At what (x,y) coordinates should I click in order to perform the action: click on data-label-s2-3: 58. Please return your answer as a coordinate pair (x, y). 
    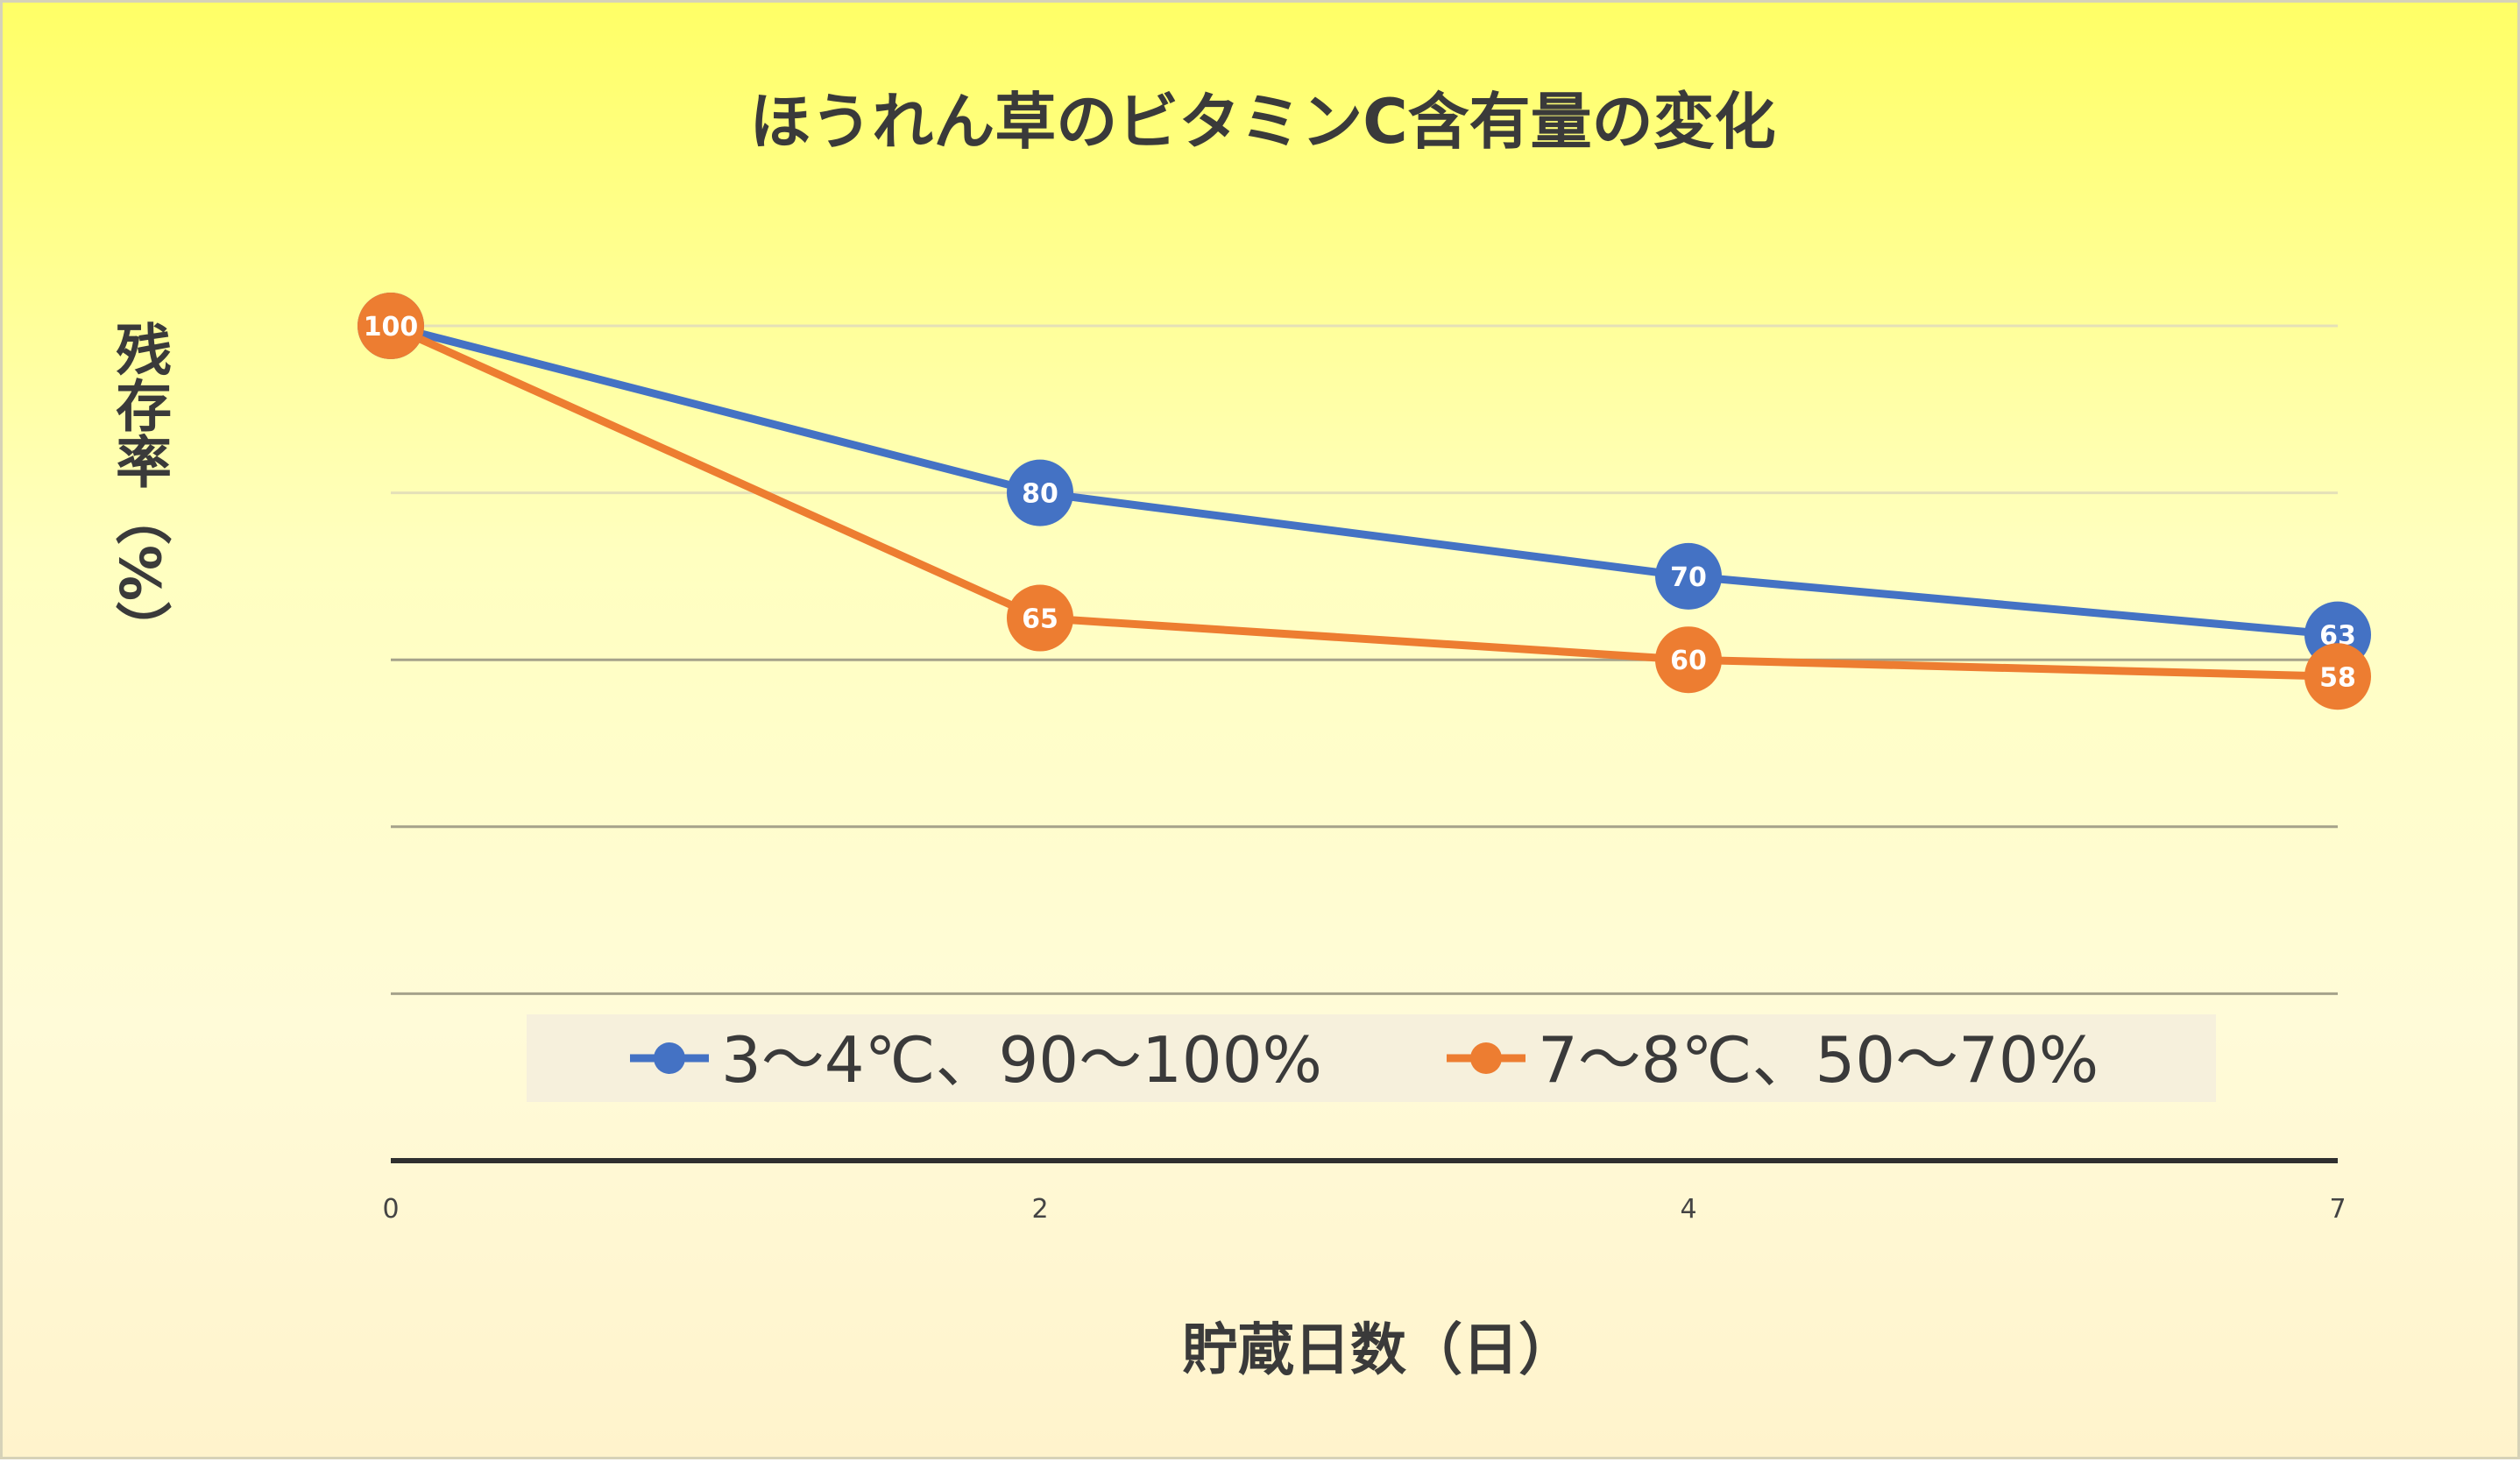
    Looking at the image, I should click on (2337, 677).